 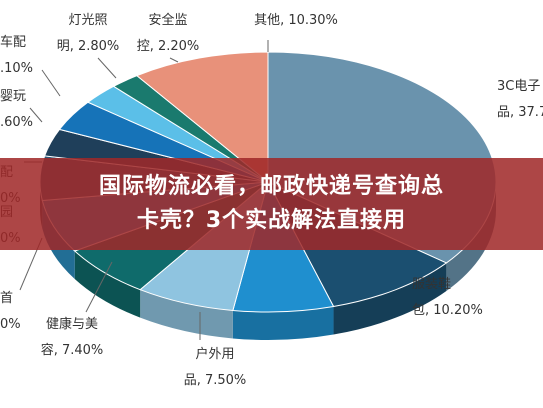 What do you see at coordinates (296, 20) in the screenshot?
I see `slice-label-11: 其他, 10.30%` at bounding box center [296, 20].